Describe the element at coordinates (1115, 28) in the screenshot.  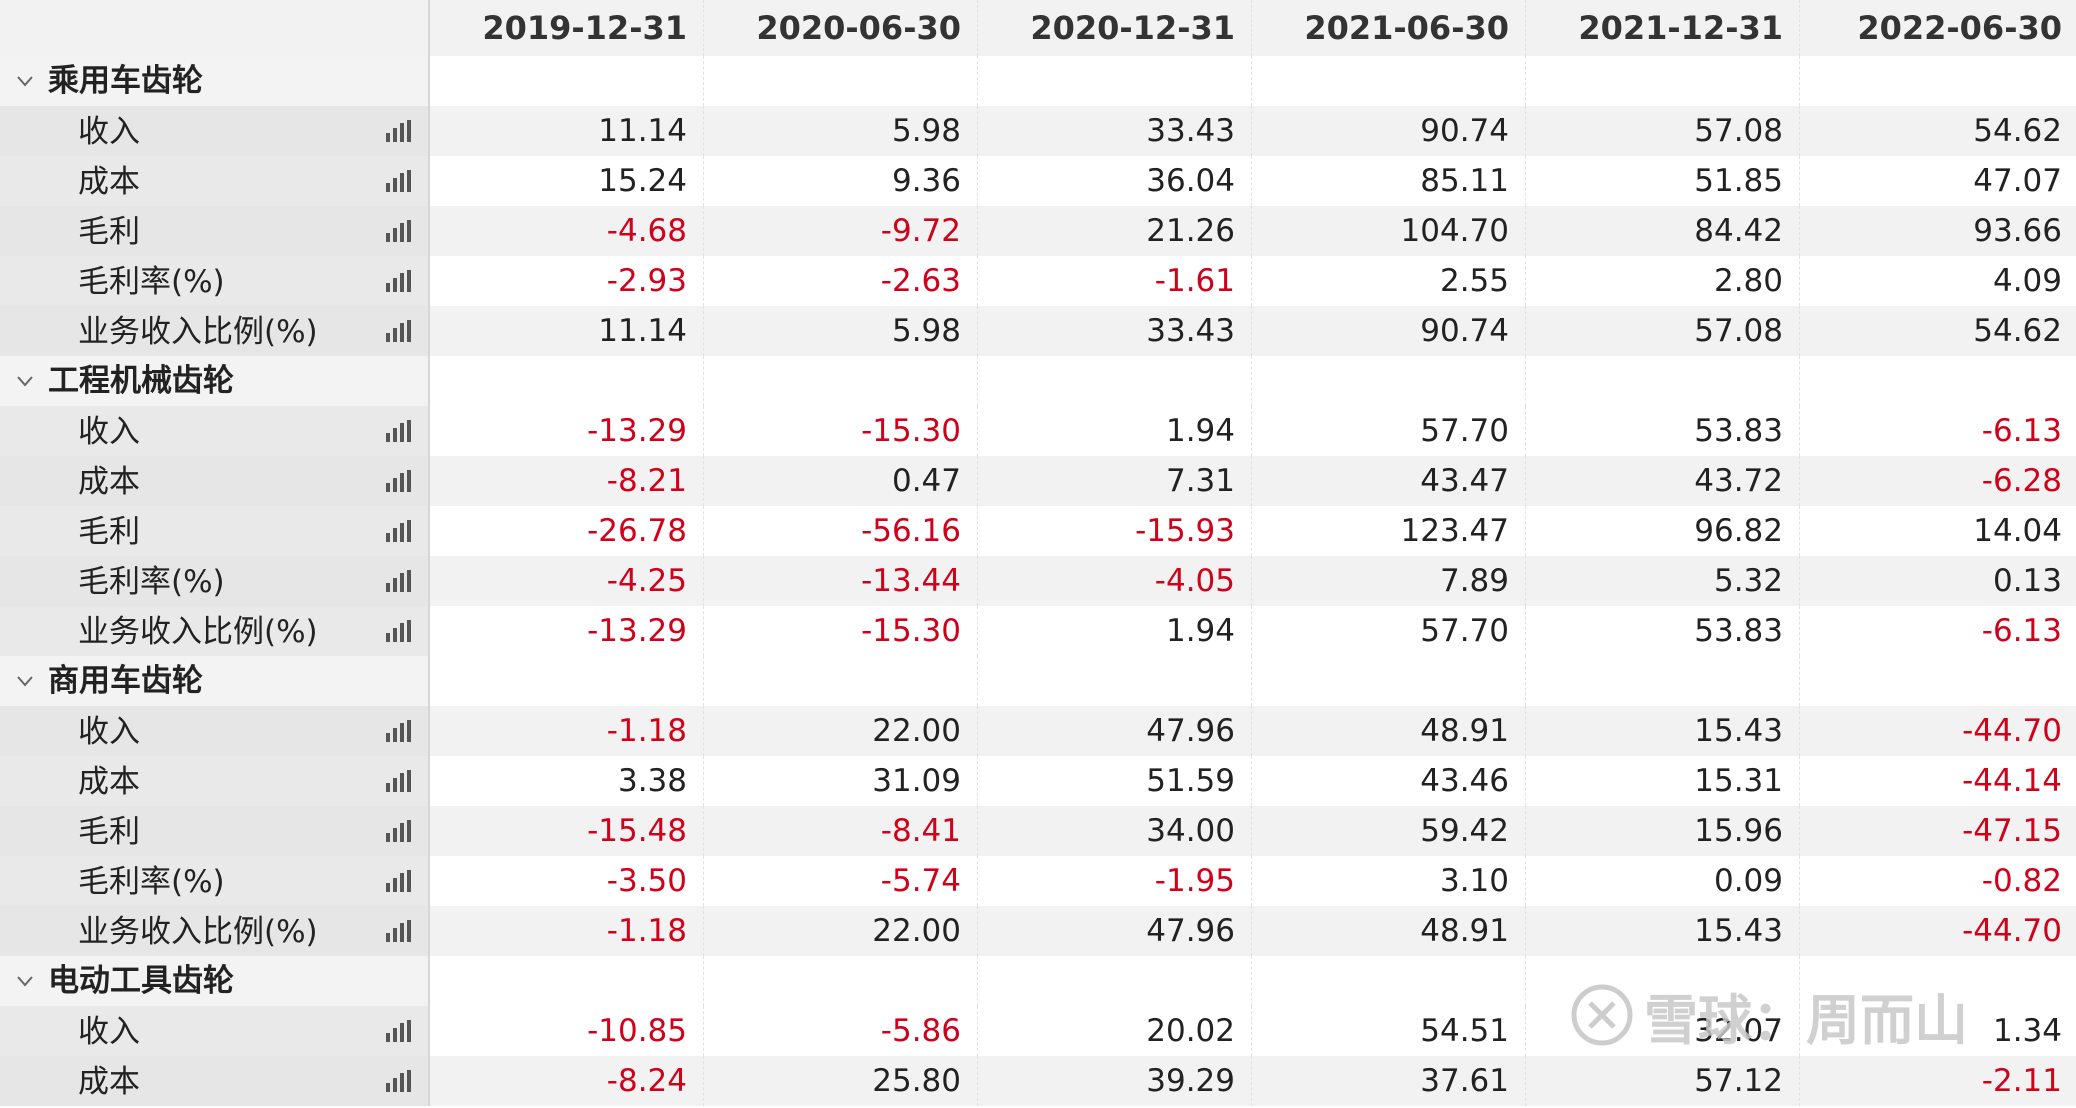
I see `column-header: 2020-12-31` at that location.